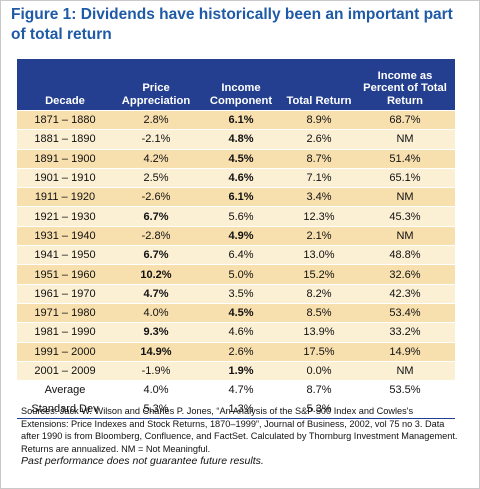 The width and height of the screenshot is (480, 489). I want to click on income-component-cell: 5.6%, so click(241, 216).